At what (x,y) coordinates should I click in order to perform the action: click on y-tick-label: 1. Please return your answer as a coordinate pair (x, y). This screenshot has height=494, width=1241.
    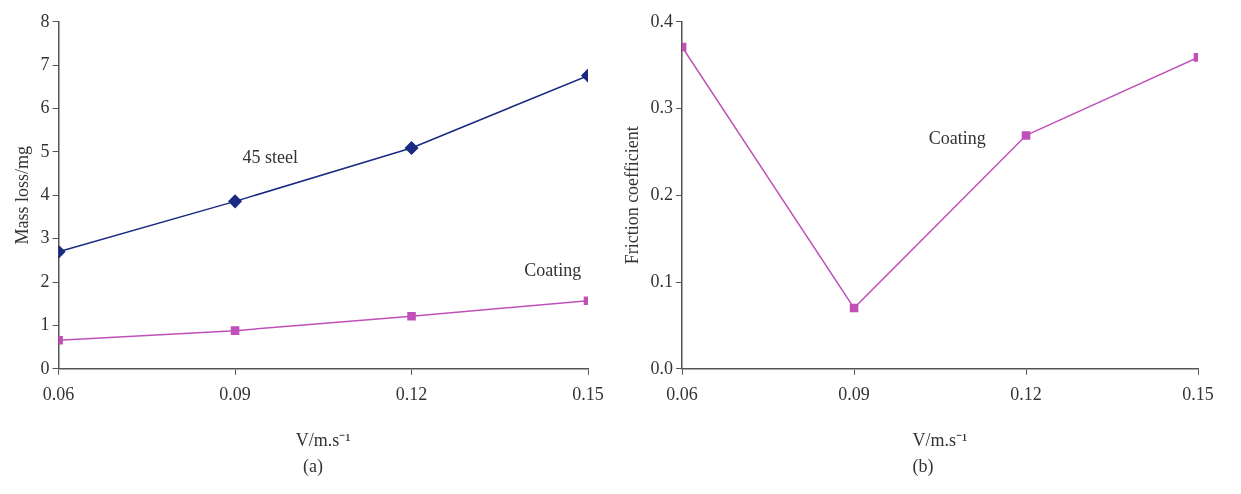
    Looking at the image, I should click on (45, 324).